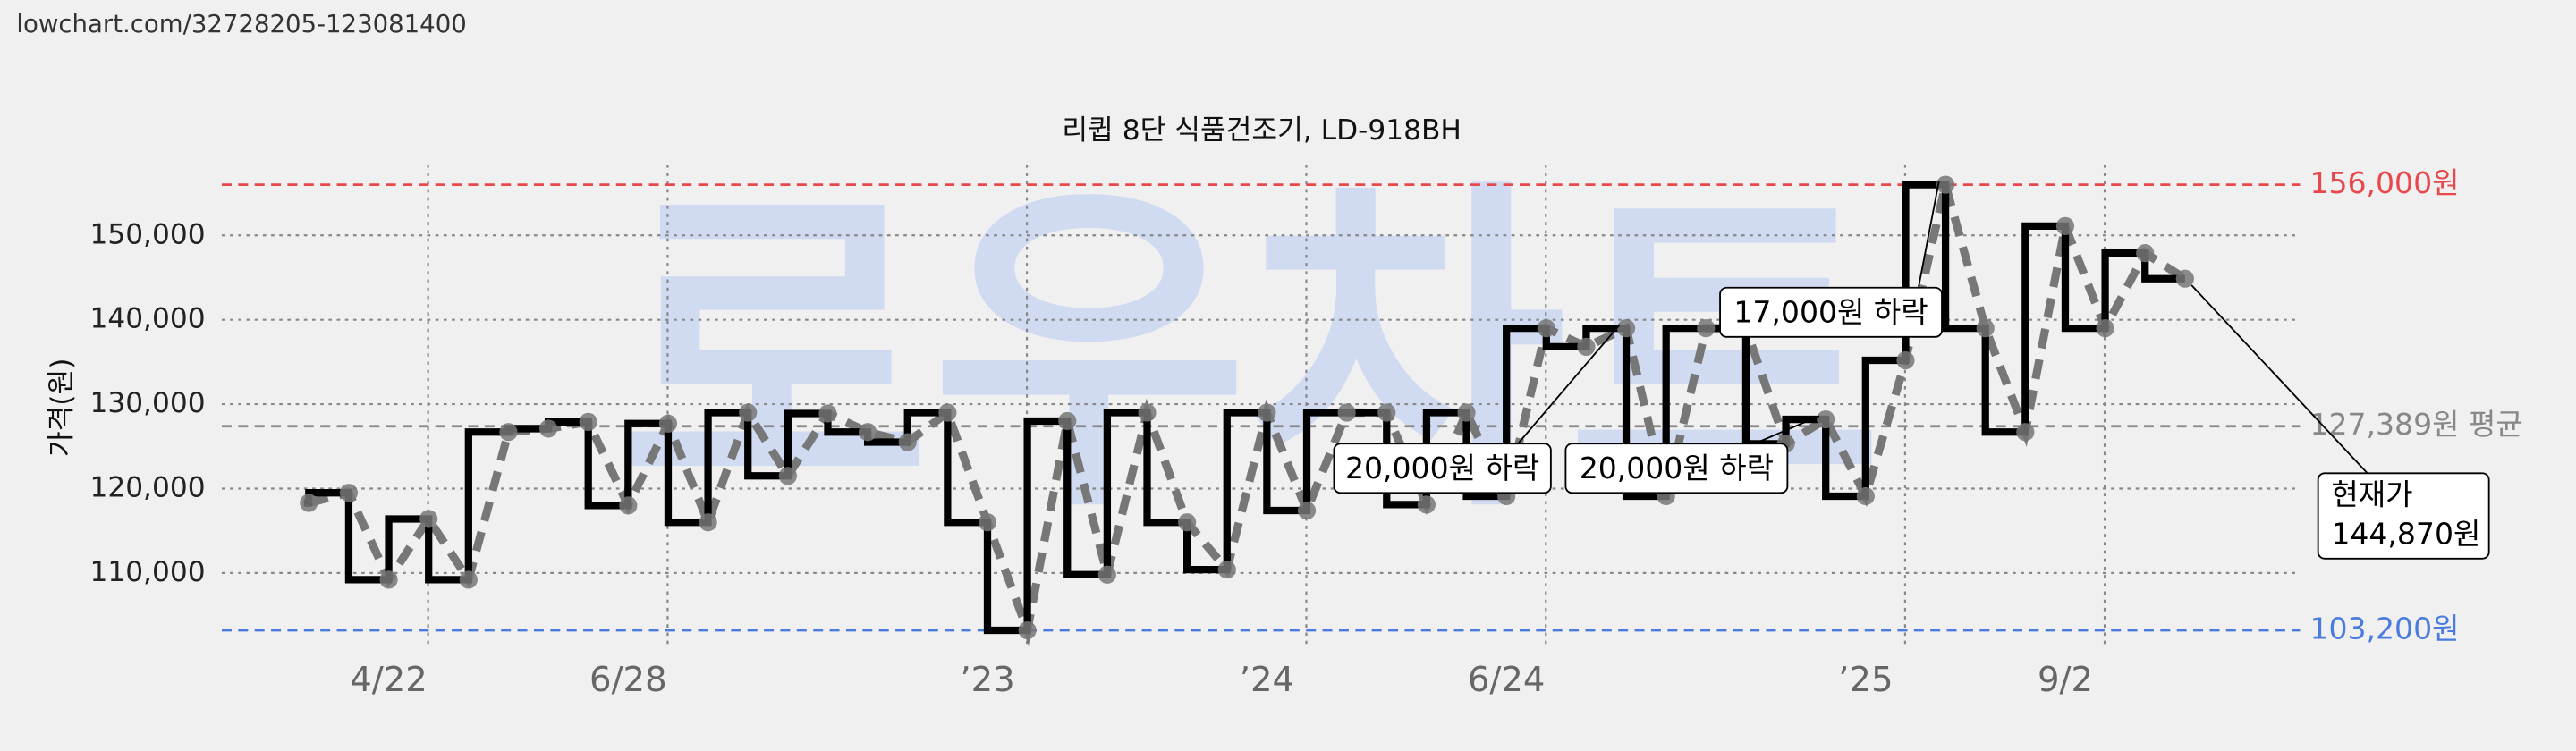 Image resolution: width=2576 pixels, height=751 pixels. Describe the element at coordinates (2065, 680) in the screenshot. I see `x-tick-label: 9/2` at that location.